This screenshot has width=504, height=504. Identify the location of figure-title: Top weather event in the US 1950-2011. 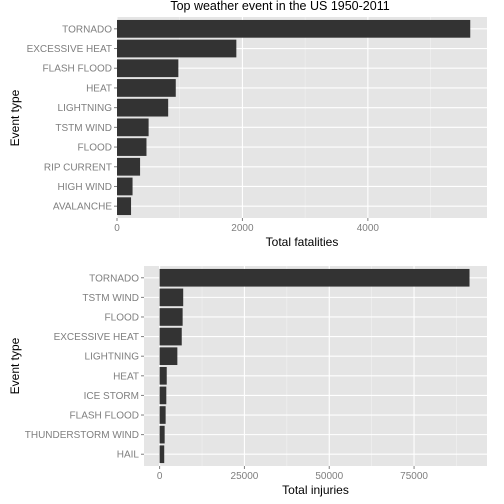
(279, 6).